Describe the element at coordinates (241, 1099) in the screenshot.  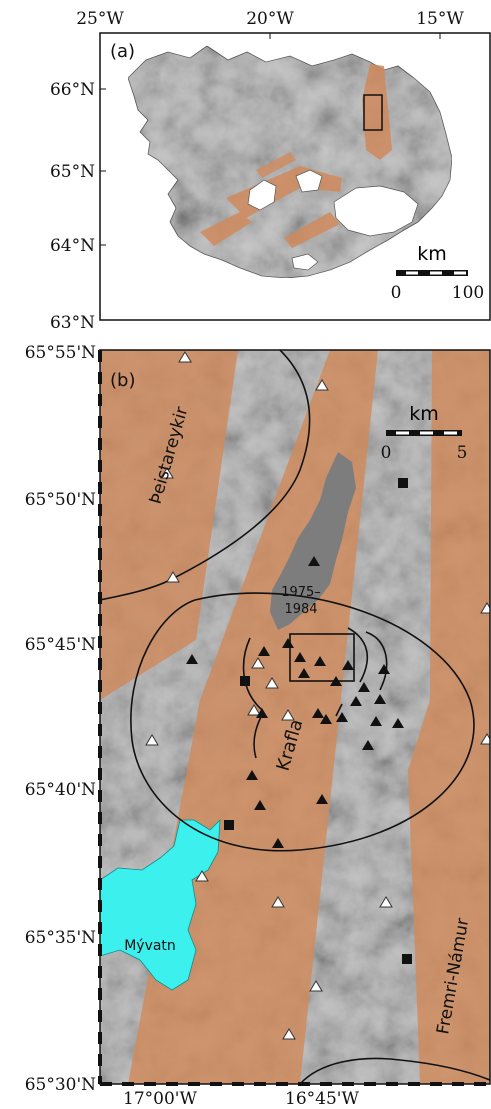
I see `panel-b-bottom-ticks: 17°00'W 16°45'W` at that location.